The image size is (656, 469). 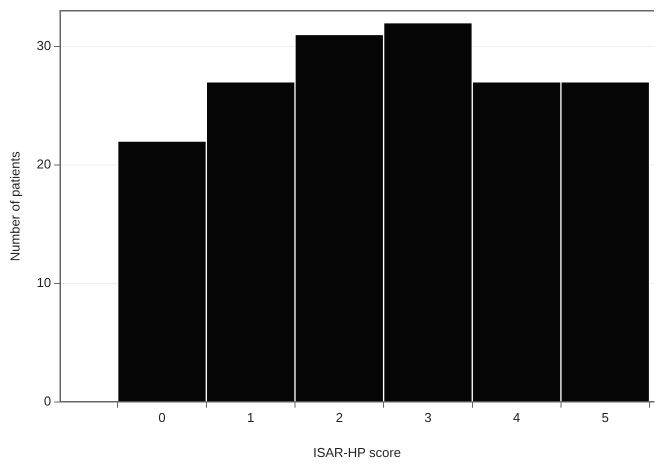 I want to click on x-axis-title: ISAR-HP score, so click(x=357, y=452).